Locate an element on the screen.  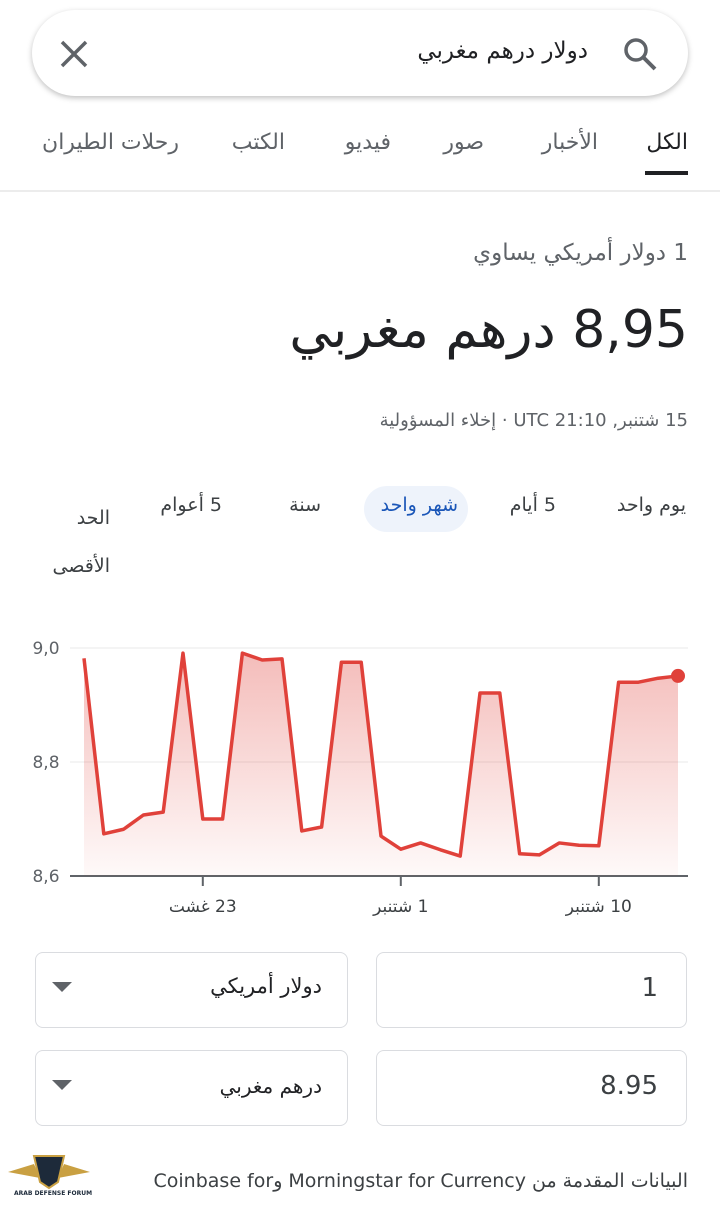
range-button: يوم واحد is located at coordinates (651, 505).